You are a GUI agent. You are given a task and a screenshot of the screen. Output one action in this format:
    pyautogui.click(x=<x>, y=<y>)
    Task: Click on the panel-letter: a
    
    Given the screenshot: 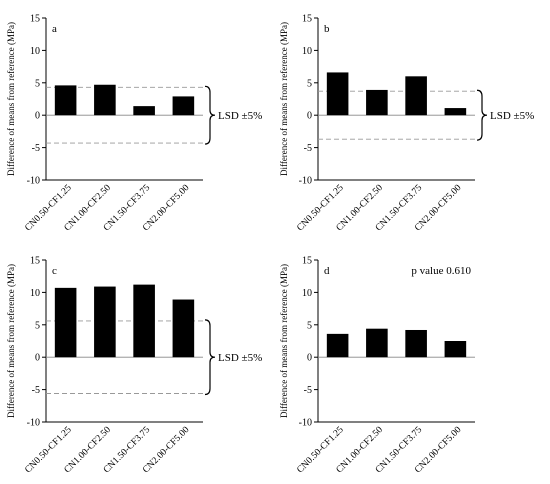 What is the action you would take?
    pyautogui.click(x=54, y=29)
    